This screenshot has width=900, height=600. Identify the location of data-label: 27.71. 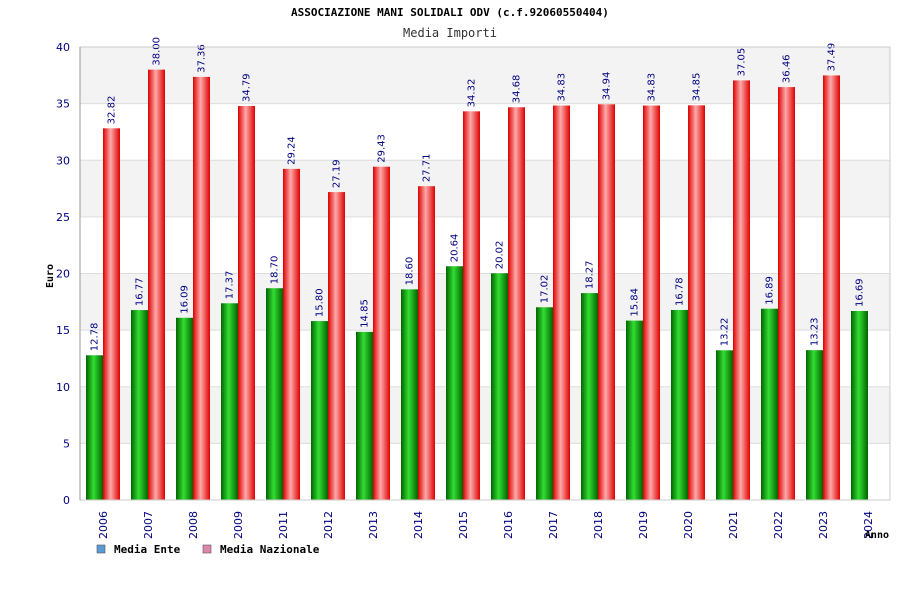
(427, 168).